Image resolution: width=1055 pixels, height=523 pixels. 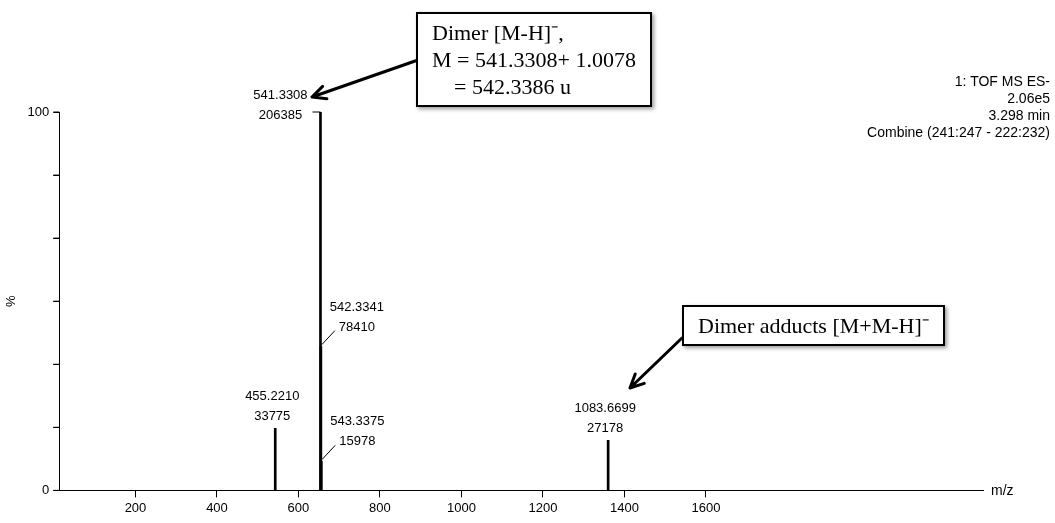 What do you see at coordinates (380, 507) in the screenshot?
I see `x-tick-label: 800` at bounding box center [380, 507].